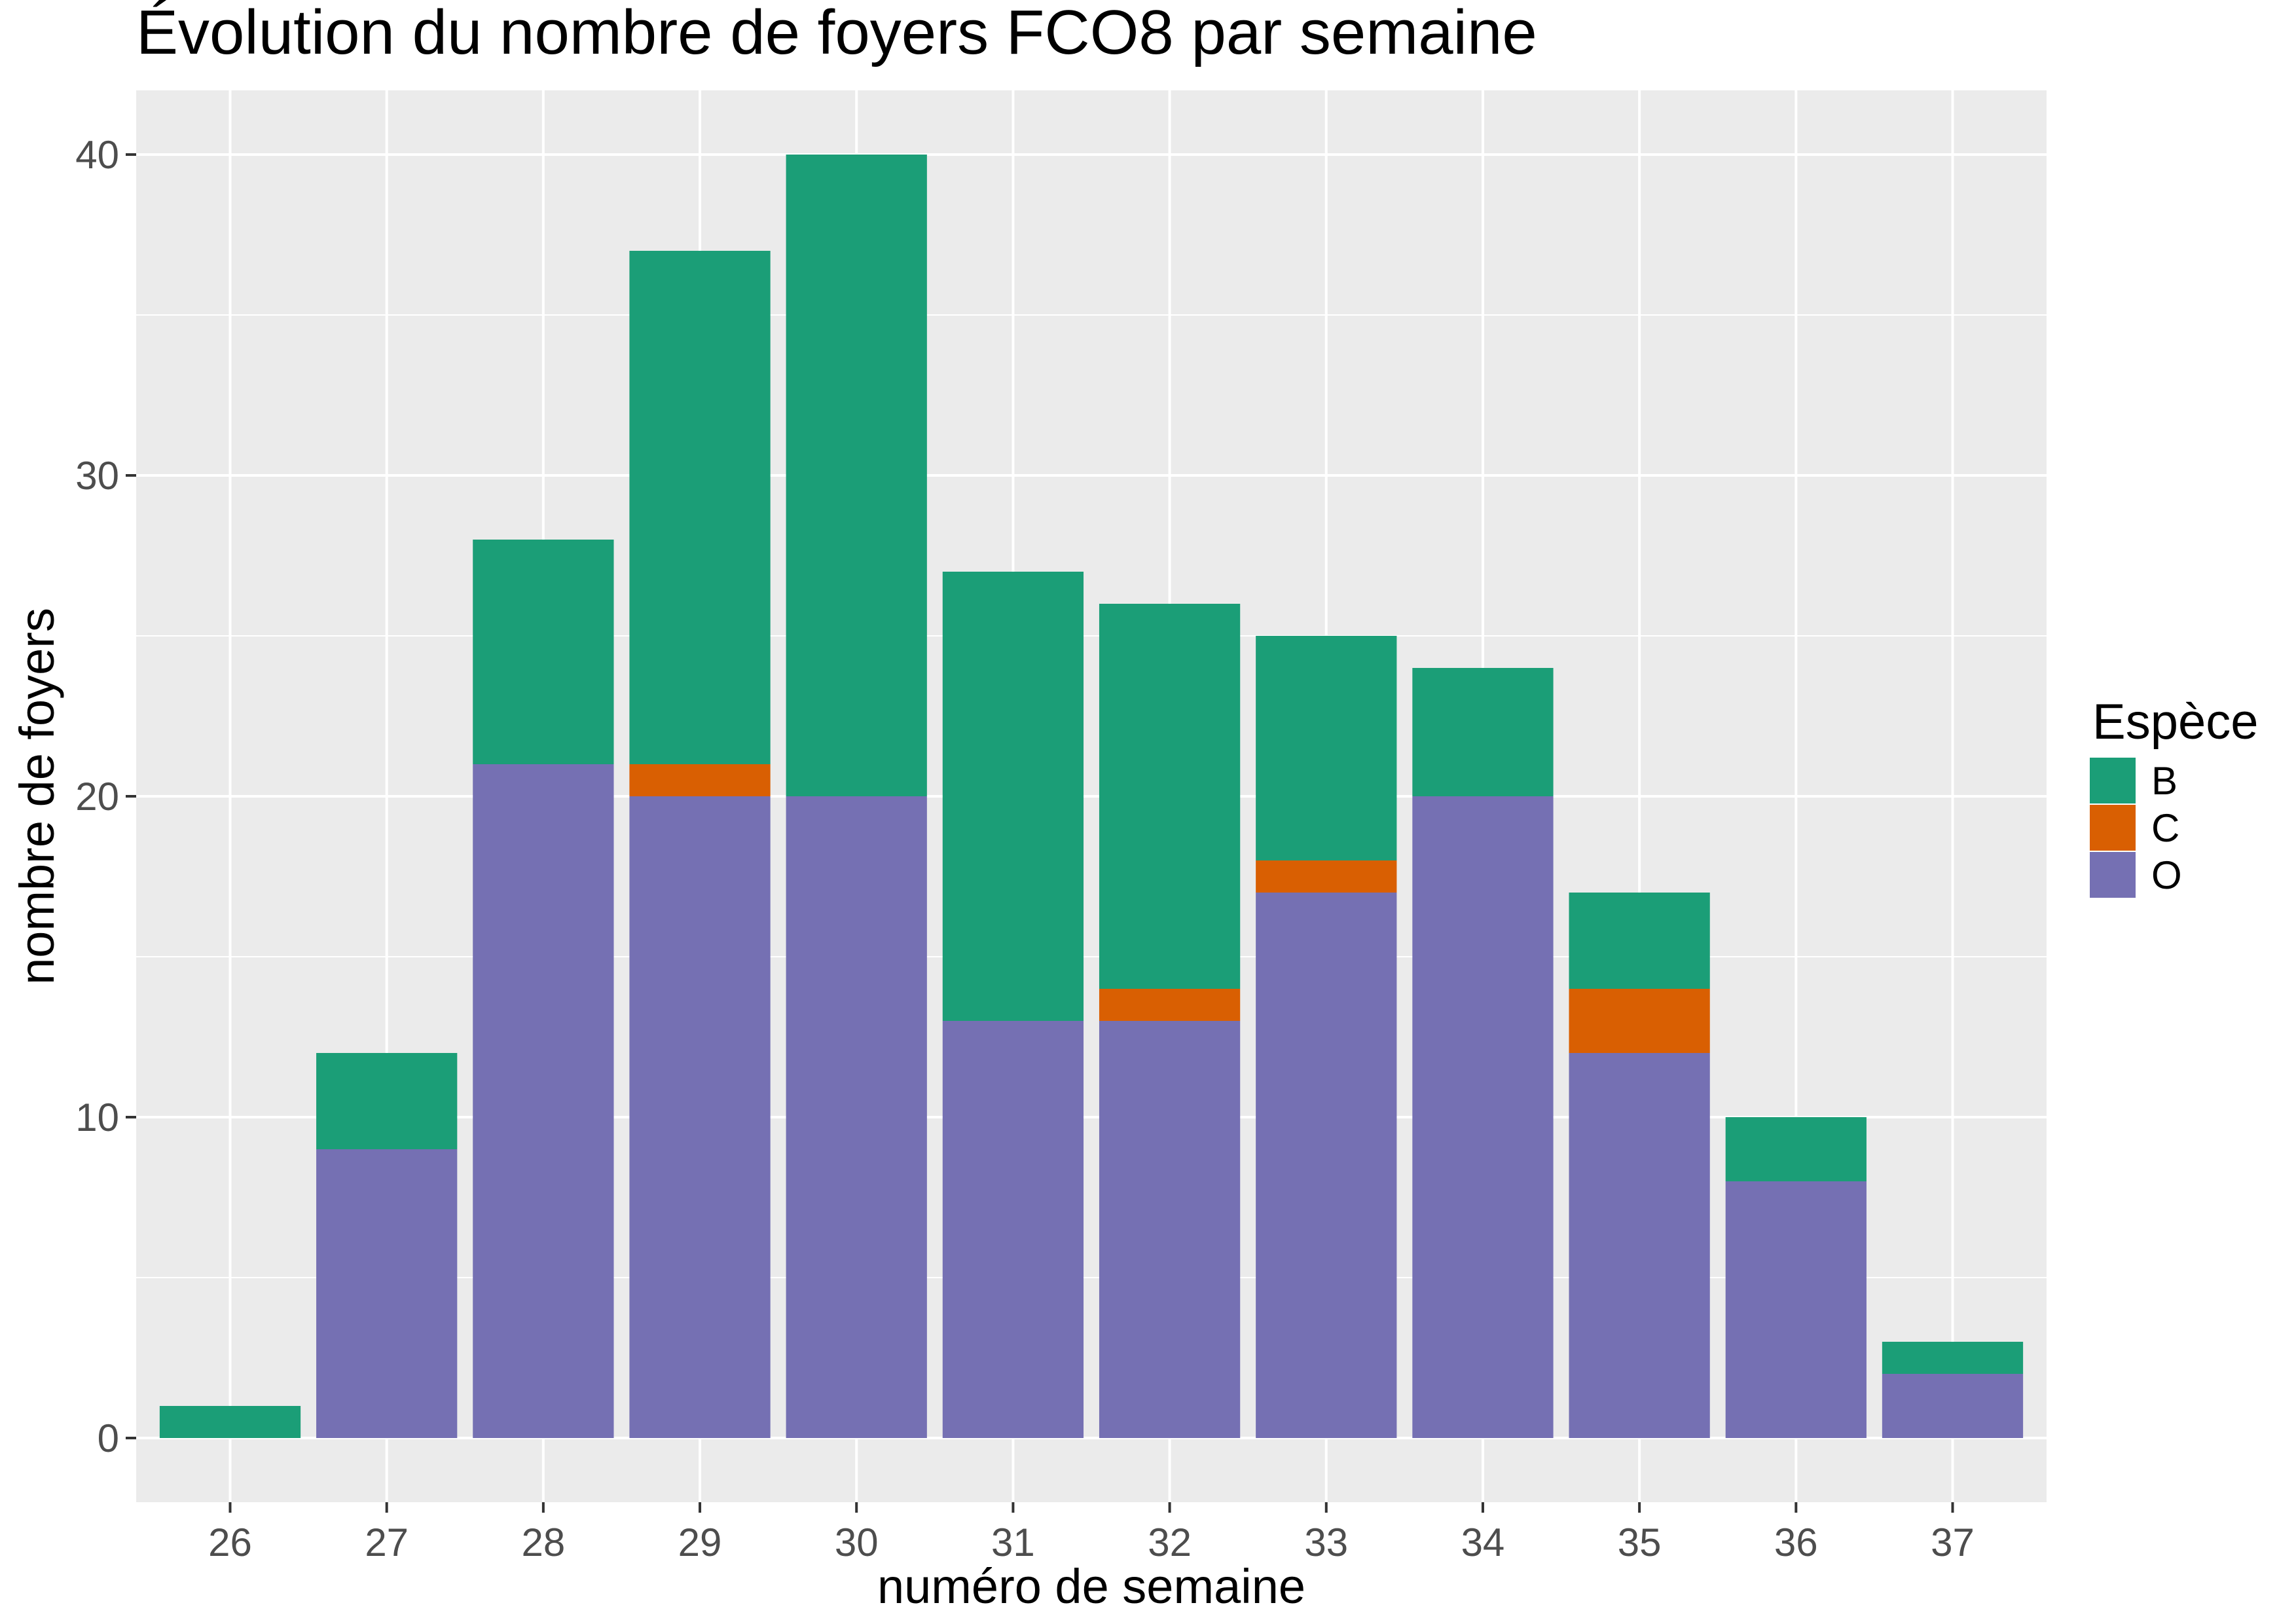 This screenshot has height=1624, width=2296. Describe the element at coordinates (857, 1542) in the screenshot. I see `x-tick-label: 30` at that location.